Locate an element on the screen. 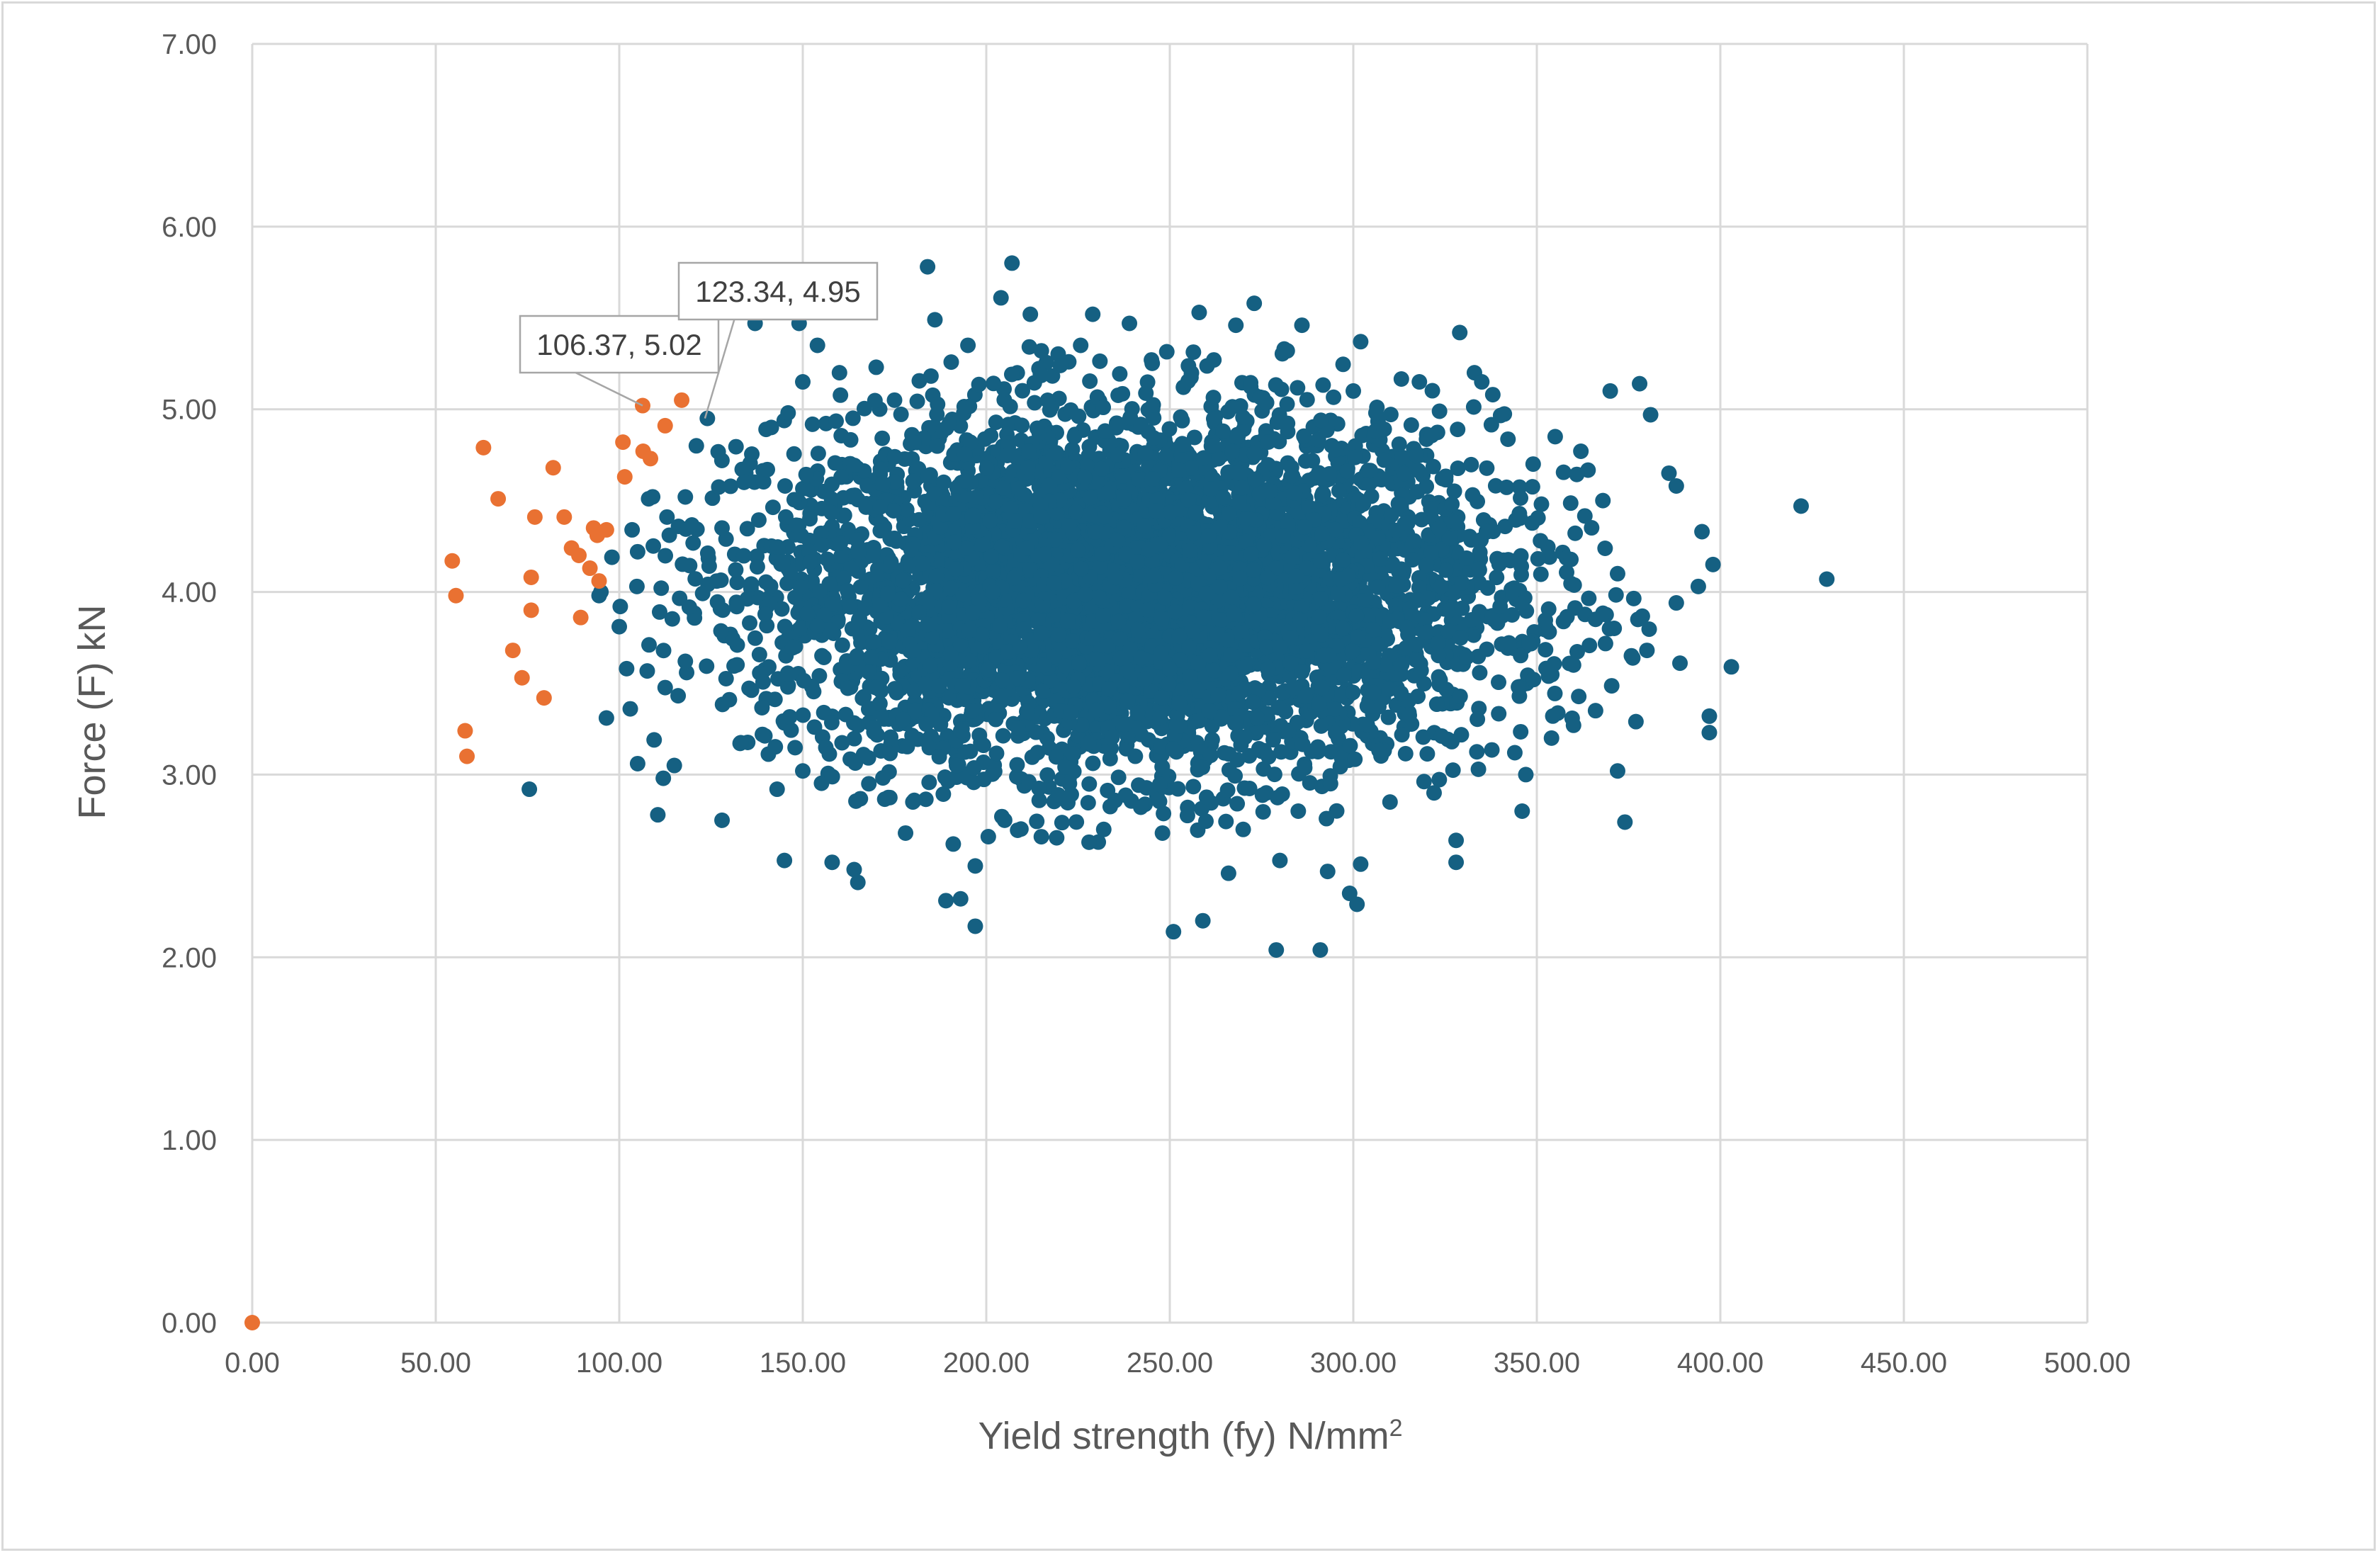  x-tick-label: 400.00 is located at coordinates (1720, 1363).